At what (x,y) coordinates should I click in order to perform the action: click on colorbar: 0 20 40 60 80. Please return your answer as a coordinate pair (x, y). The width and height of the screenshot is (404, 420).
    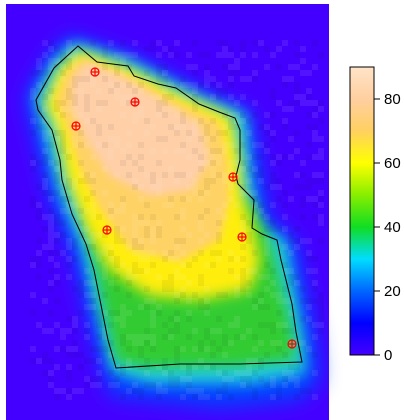
    Looking at the image, I should click on (375, 215).